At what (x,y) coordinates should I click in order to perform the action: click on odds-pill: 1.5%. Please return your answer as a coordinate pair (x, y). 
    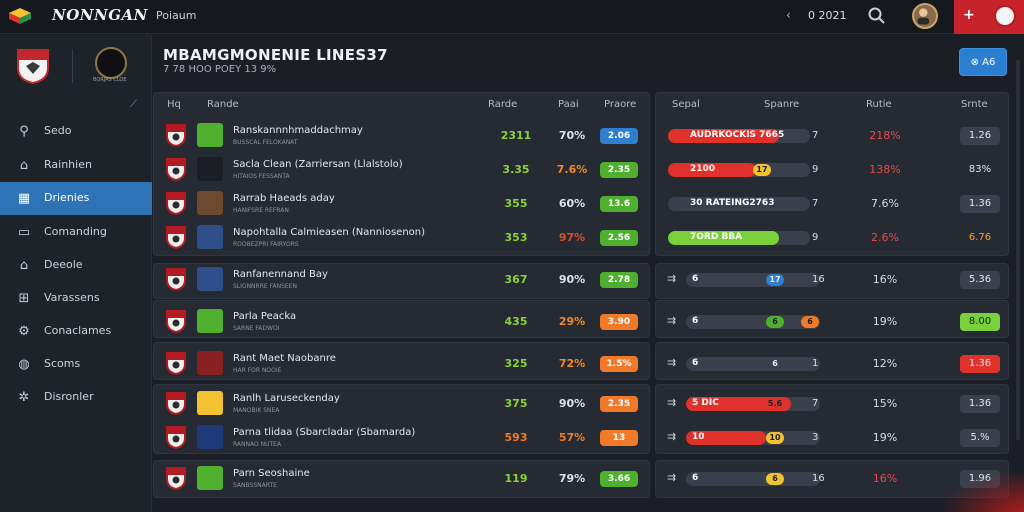
    Looking at the image, I should click on (619, 364).